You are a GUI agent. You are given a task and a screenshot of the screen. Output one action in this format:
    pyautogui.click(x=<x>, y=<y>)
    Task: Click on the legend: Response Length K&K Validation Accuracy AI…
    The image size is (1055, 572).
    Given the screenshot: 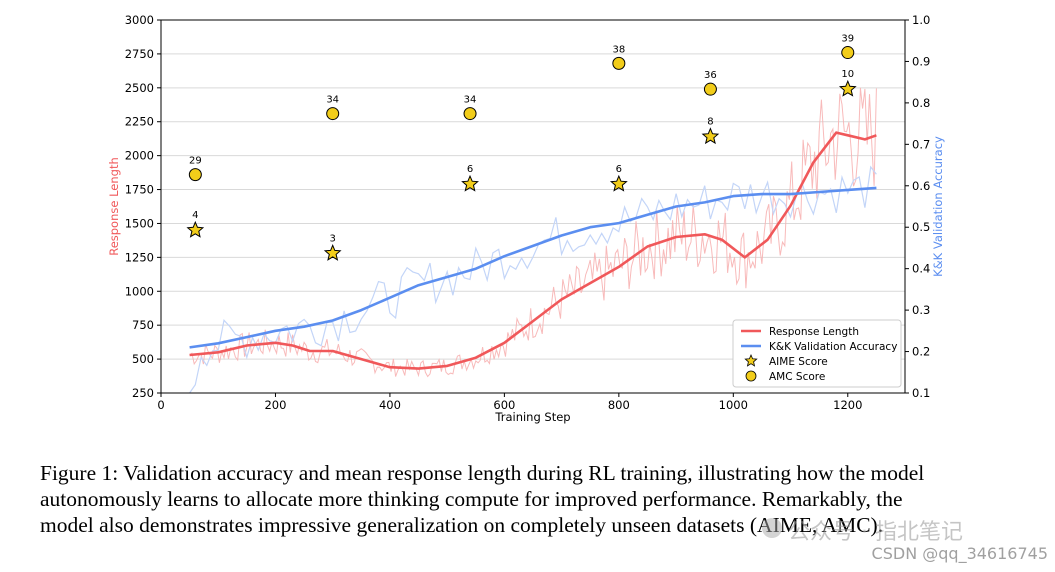 What is the action you would take?
    pyautogui.click(x=817, y=353)
    